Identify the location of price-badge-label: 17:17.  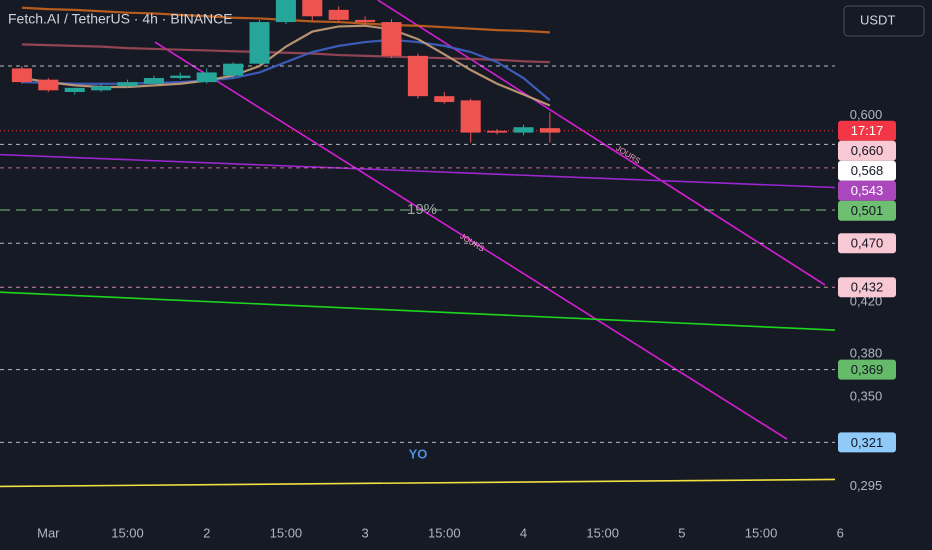
(867, 130).